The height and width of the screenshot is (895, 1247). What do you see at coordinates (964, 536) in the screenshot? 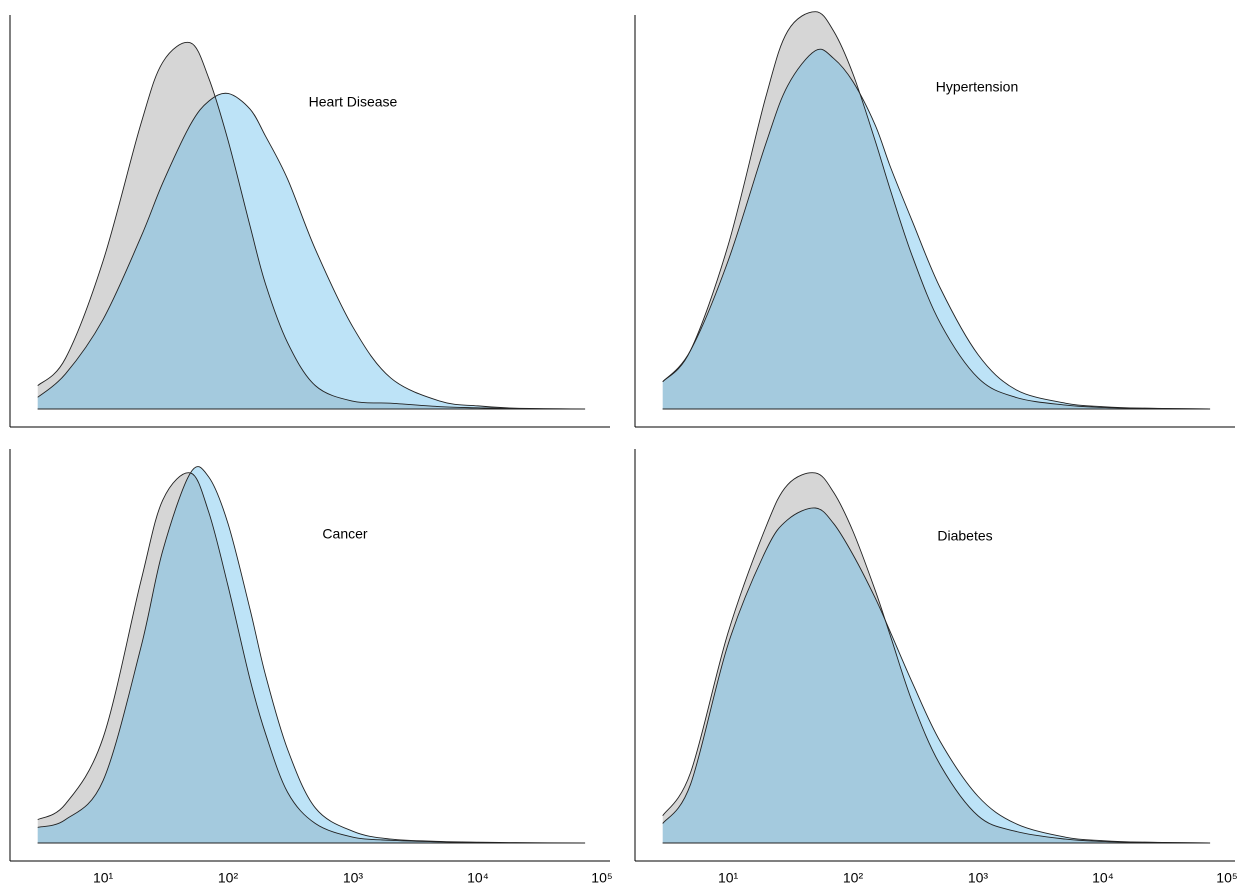
I see `chart-title: Diabetes` at bounding box center [964, 536].